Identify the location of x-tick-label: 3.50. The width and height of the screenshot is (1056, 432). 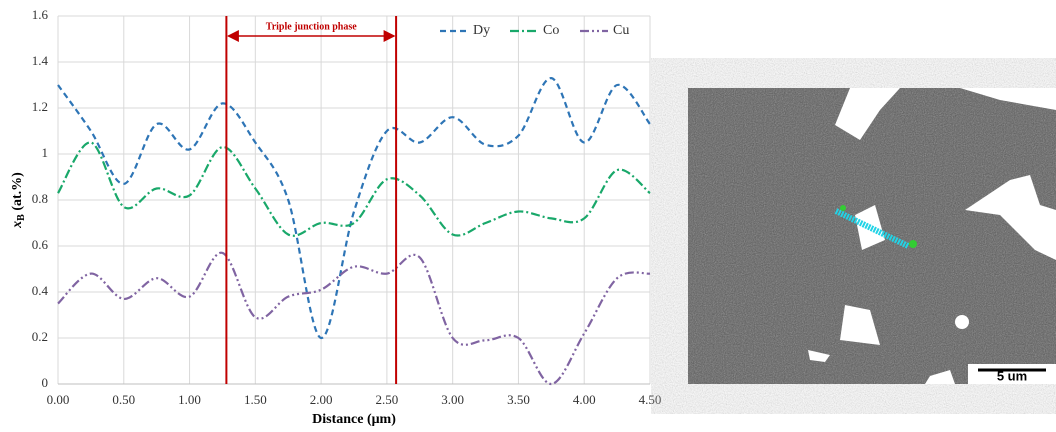
(518, 399).